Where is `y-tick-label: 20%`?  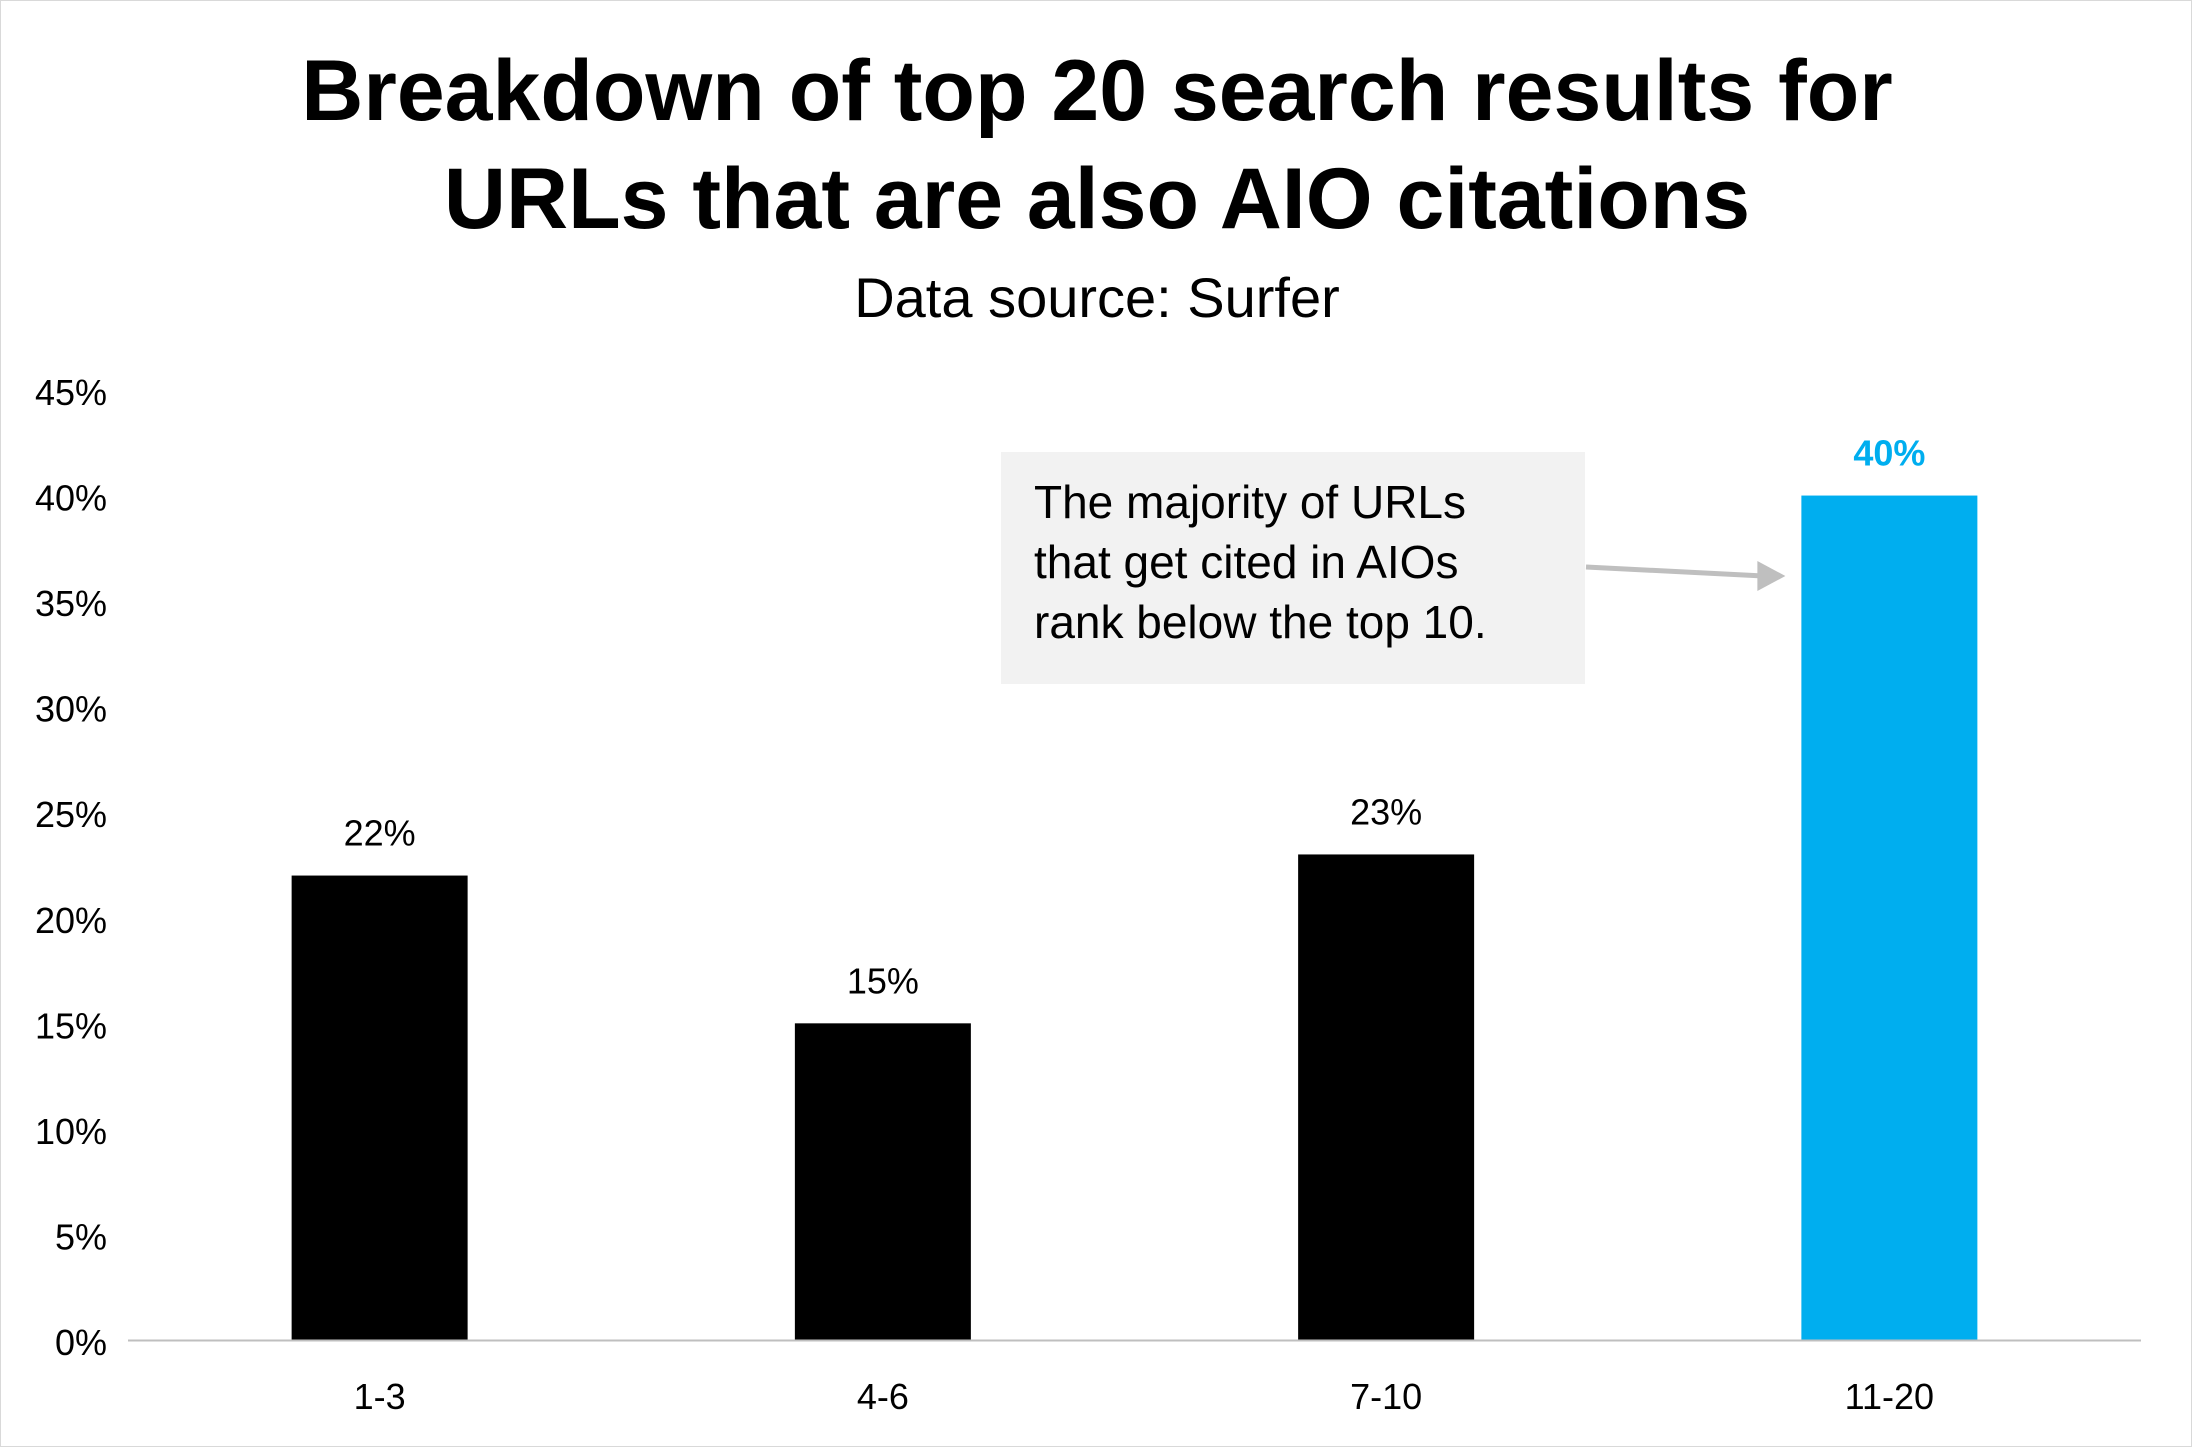 y-tick-label: 20% is located at coordinates (71, 920).